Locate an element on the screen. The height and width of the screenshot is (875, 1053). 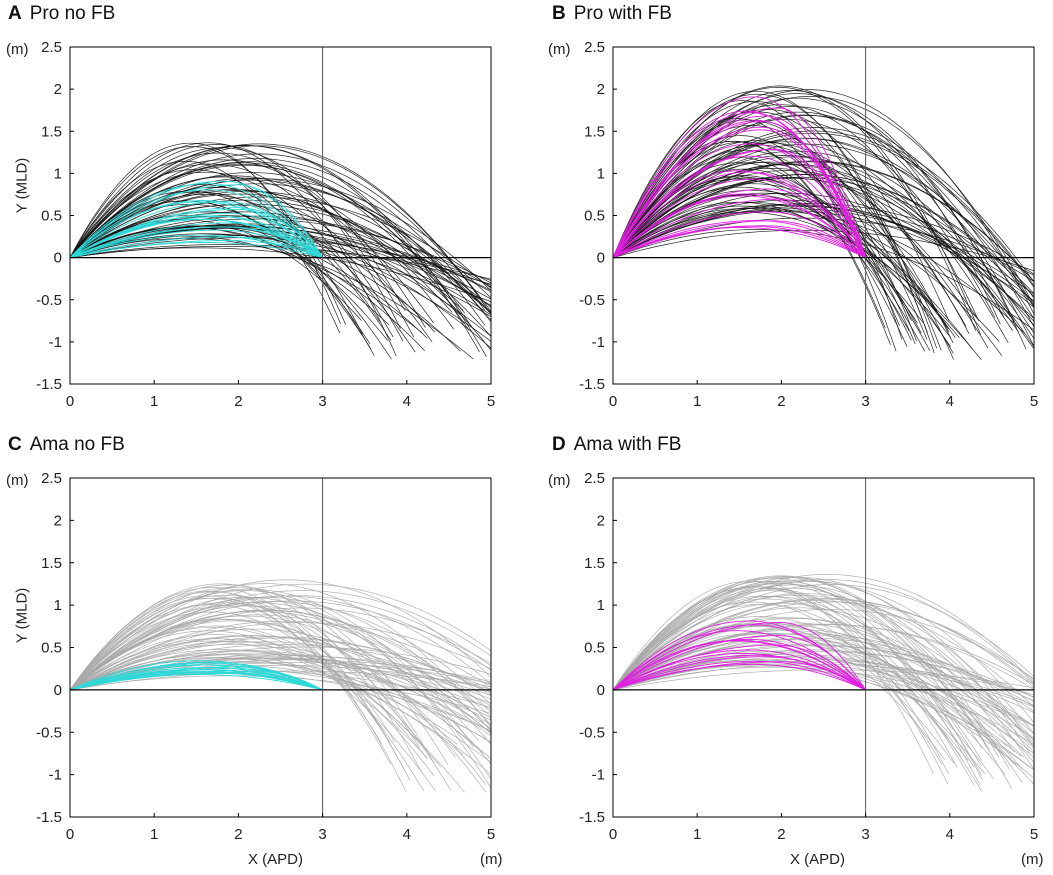
panel-c-y-tick-label: 1.5 is located at coordinates (51, 563).